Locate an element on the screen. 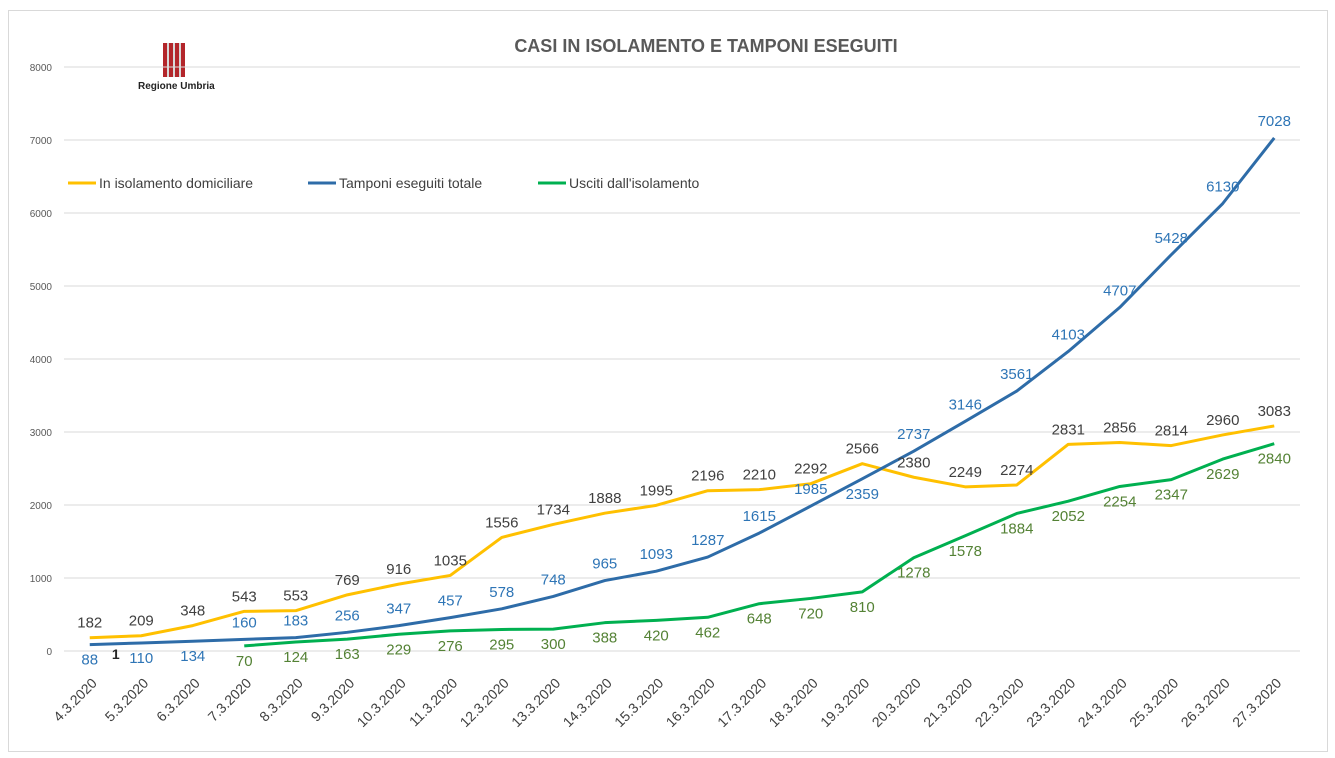 This screenshot has width=1335, height=758. data-label: 810 is located at coordinates (862, 607).